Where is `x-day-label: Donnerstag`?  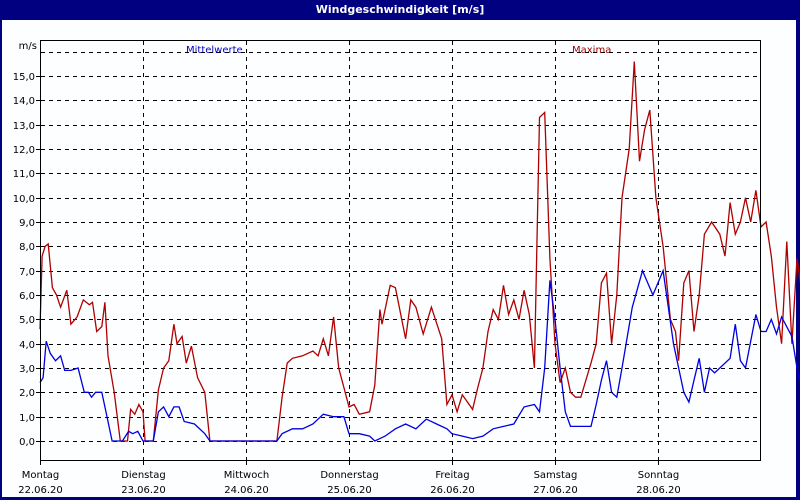 x-day-label: Donnerstag is located at coordinates (349, 475).